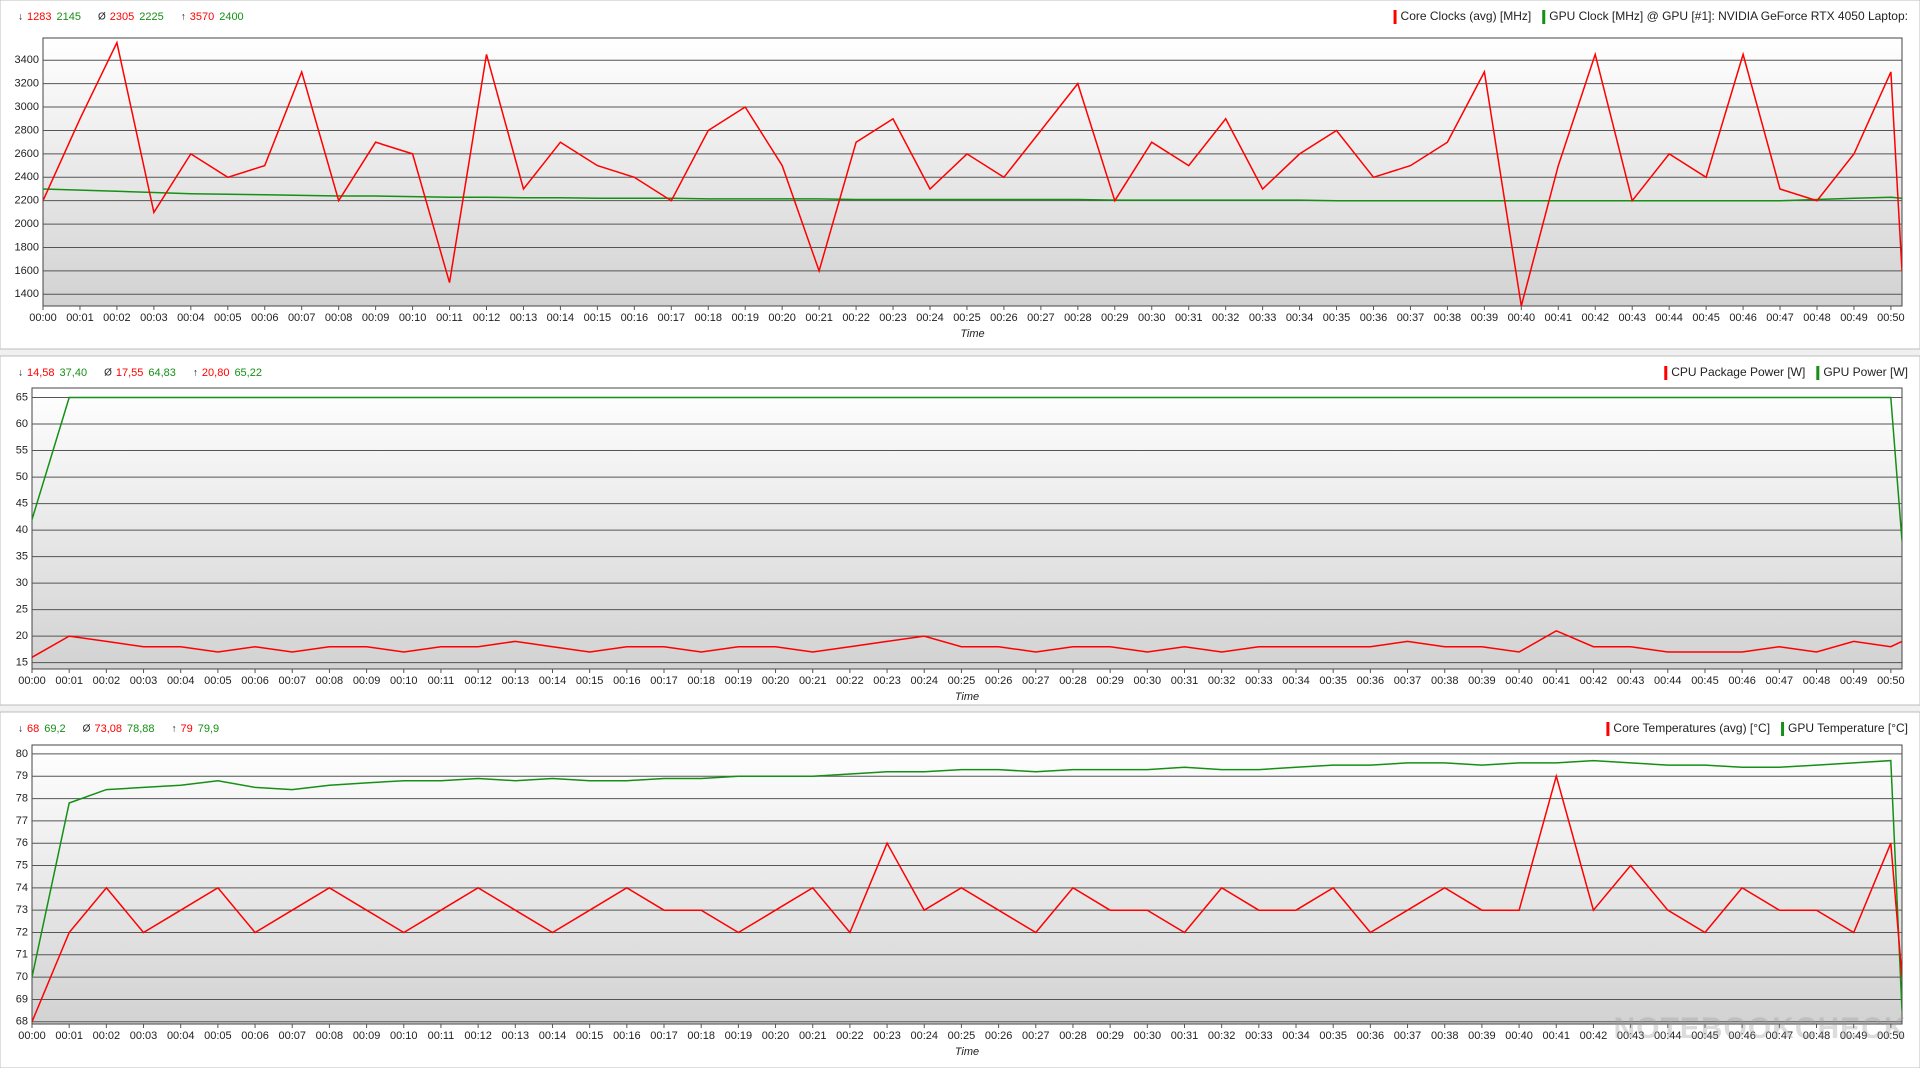 The height and width of the screenshot is (1068, 1920). Describe the element at coordinates (144, 681) in the screenshot. I see `x-tick-label: 00:03` at that location.